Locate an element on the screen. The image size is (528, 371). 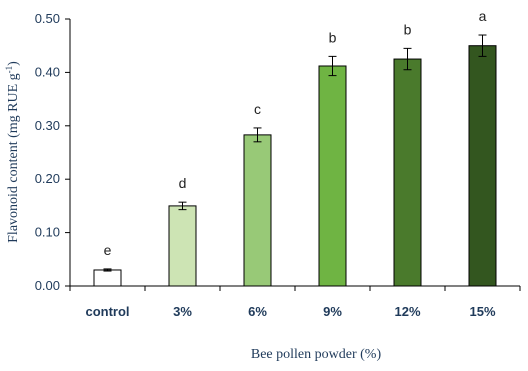
x-tick-label: 12% is located at coordinates (407, 311).